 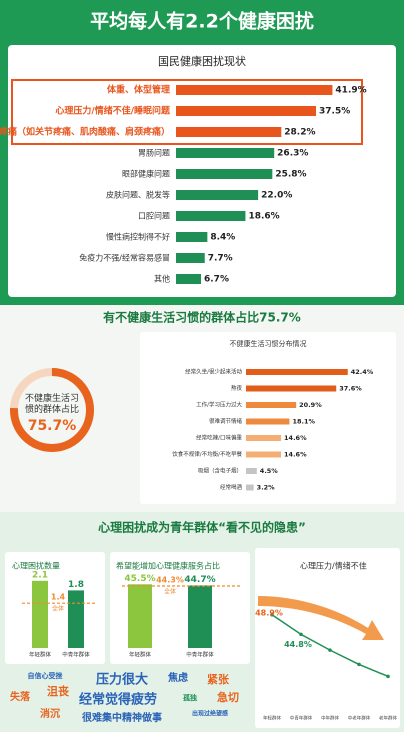 What do you see at coordinates (362, 372) in the screenshot?
I see `value-label: 42.4%` at bounding box center [362, 372].